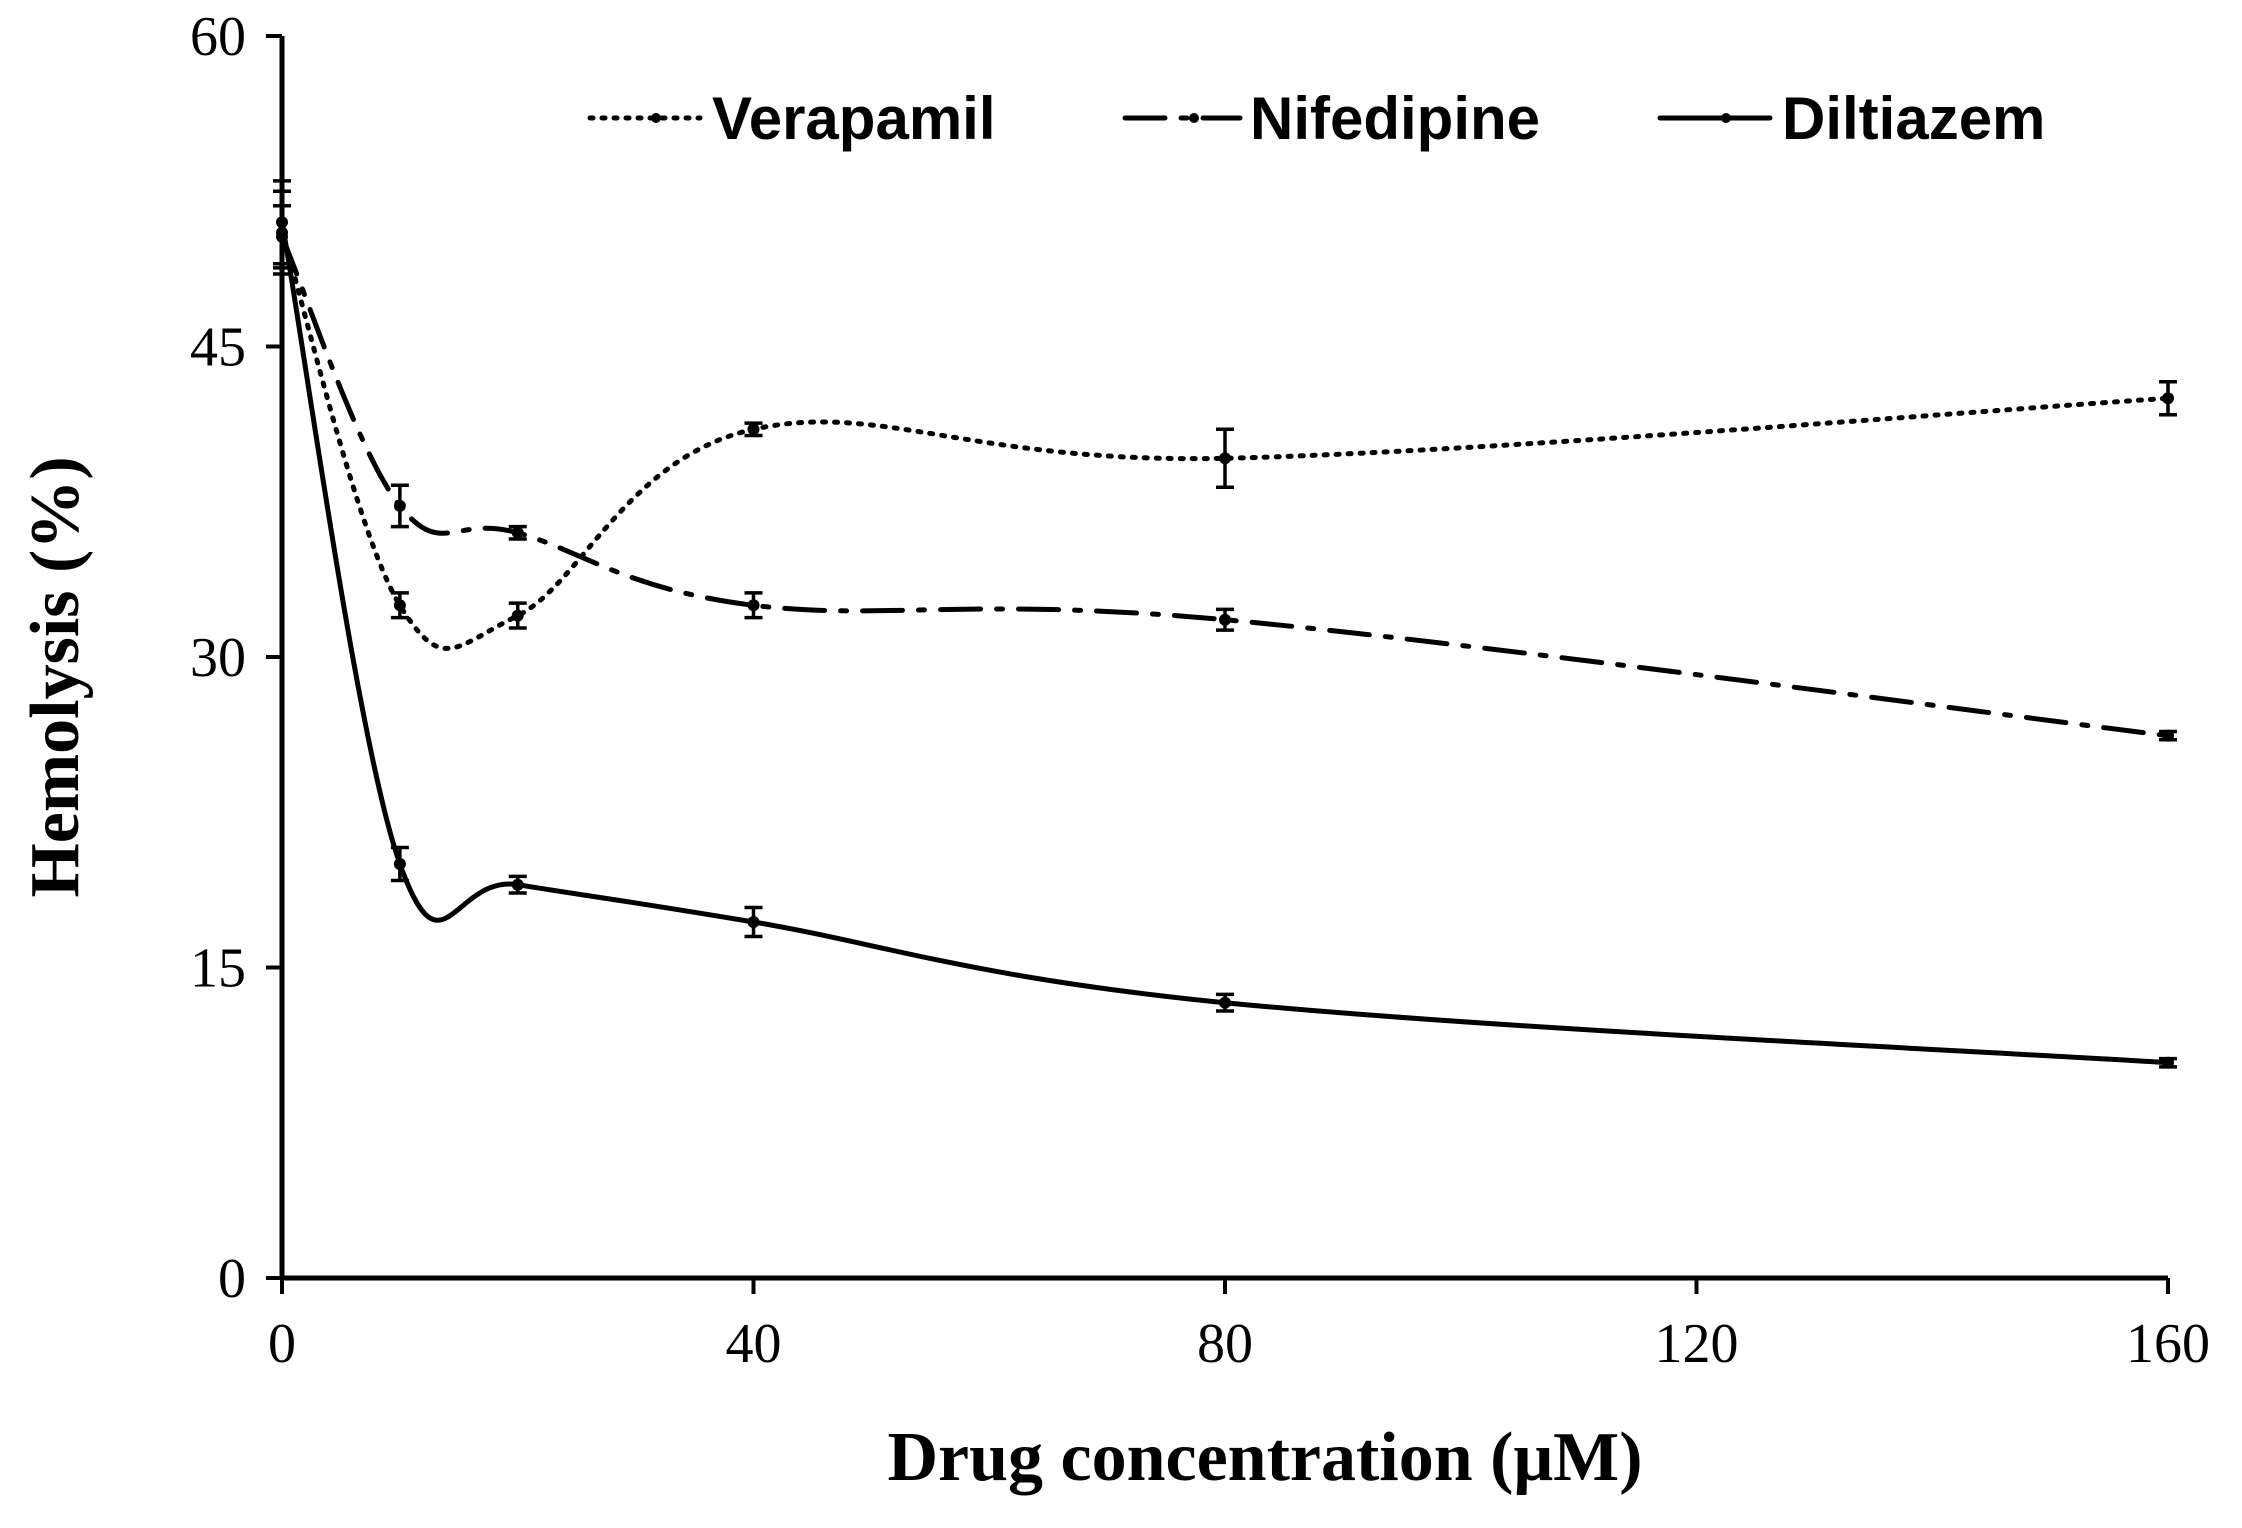 Image resolution: width=2242 pixels, height=1528 pixels. I want to click on legend-item-nifedipine: Nifedipine, so click(1331, 118).